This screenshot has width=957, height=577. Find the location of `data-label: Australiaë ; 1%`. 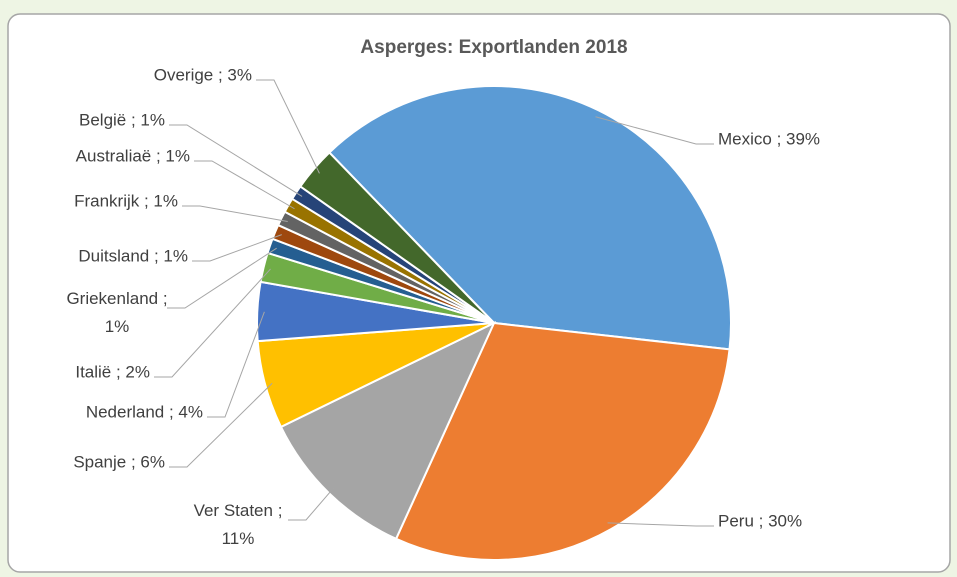

data-label: Australiaë ; 1% is located at coordinates (133, 155).